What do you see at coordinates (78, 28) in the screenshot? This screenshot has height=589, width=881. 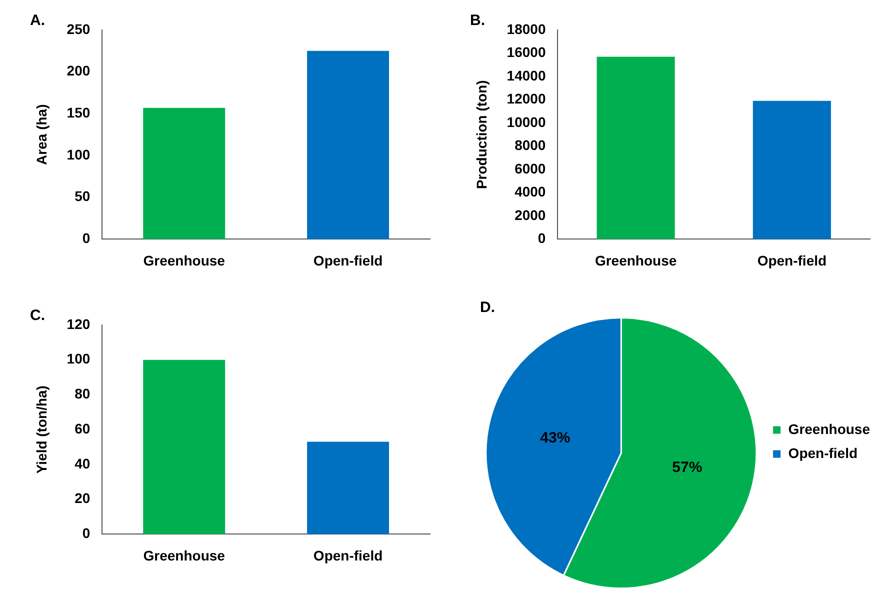 I see `y-tick-label: 250` at bounding box center [78, 28].